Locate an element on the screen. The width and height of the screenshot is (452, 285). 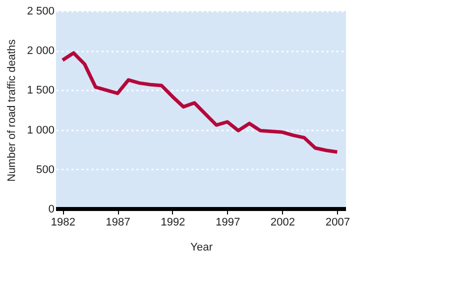
x-tick-label: 1987 is located at coordinates (118, 222).